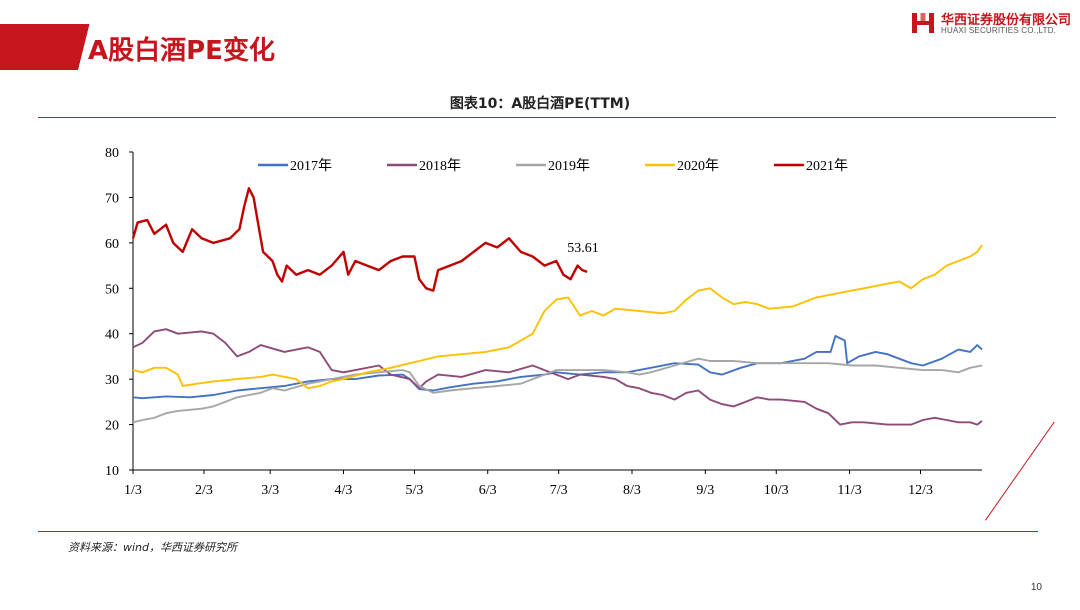 Image resolution: width=1080 pixels, height=610 pixels. I want to click on source-note: 资料来源：wind，华西证券研究所, so click(153, 547).